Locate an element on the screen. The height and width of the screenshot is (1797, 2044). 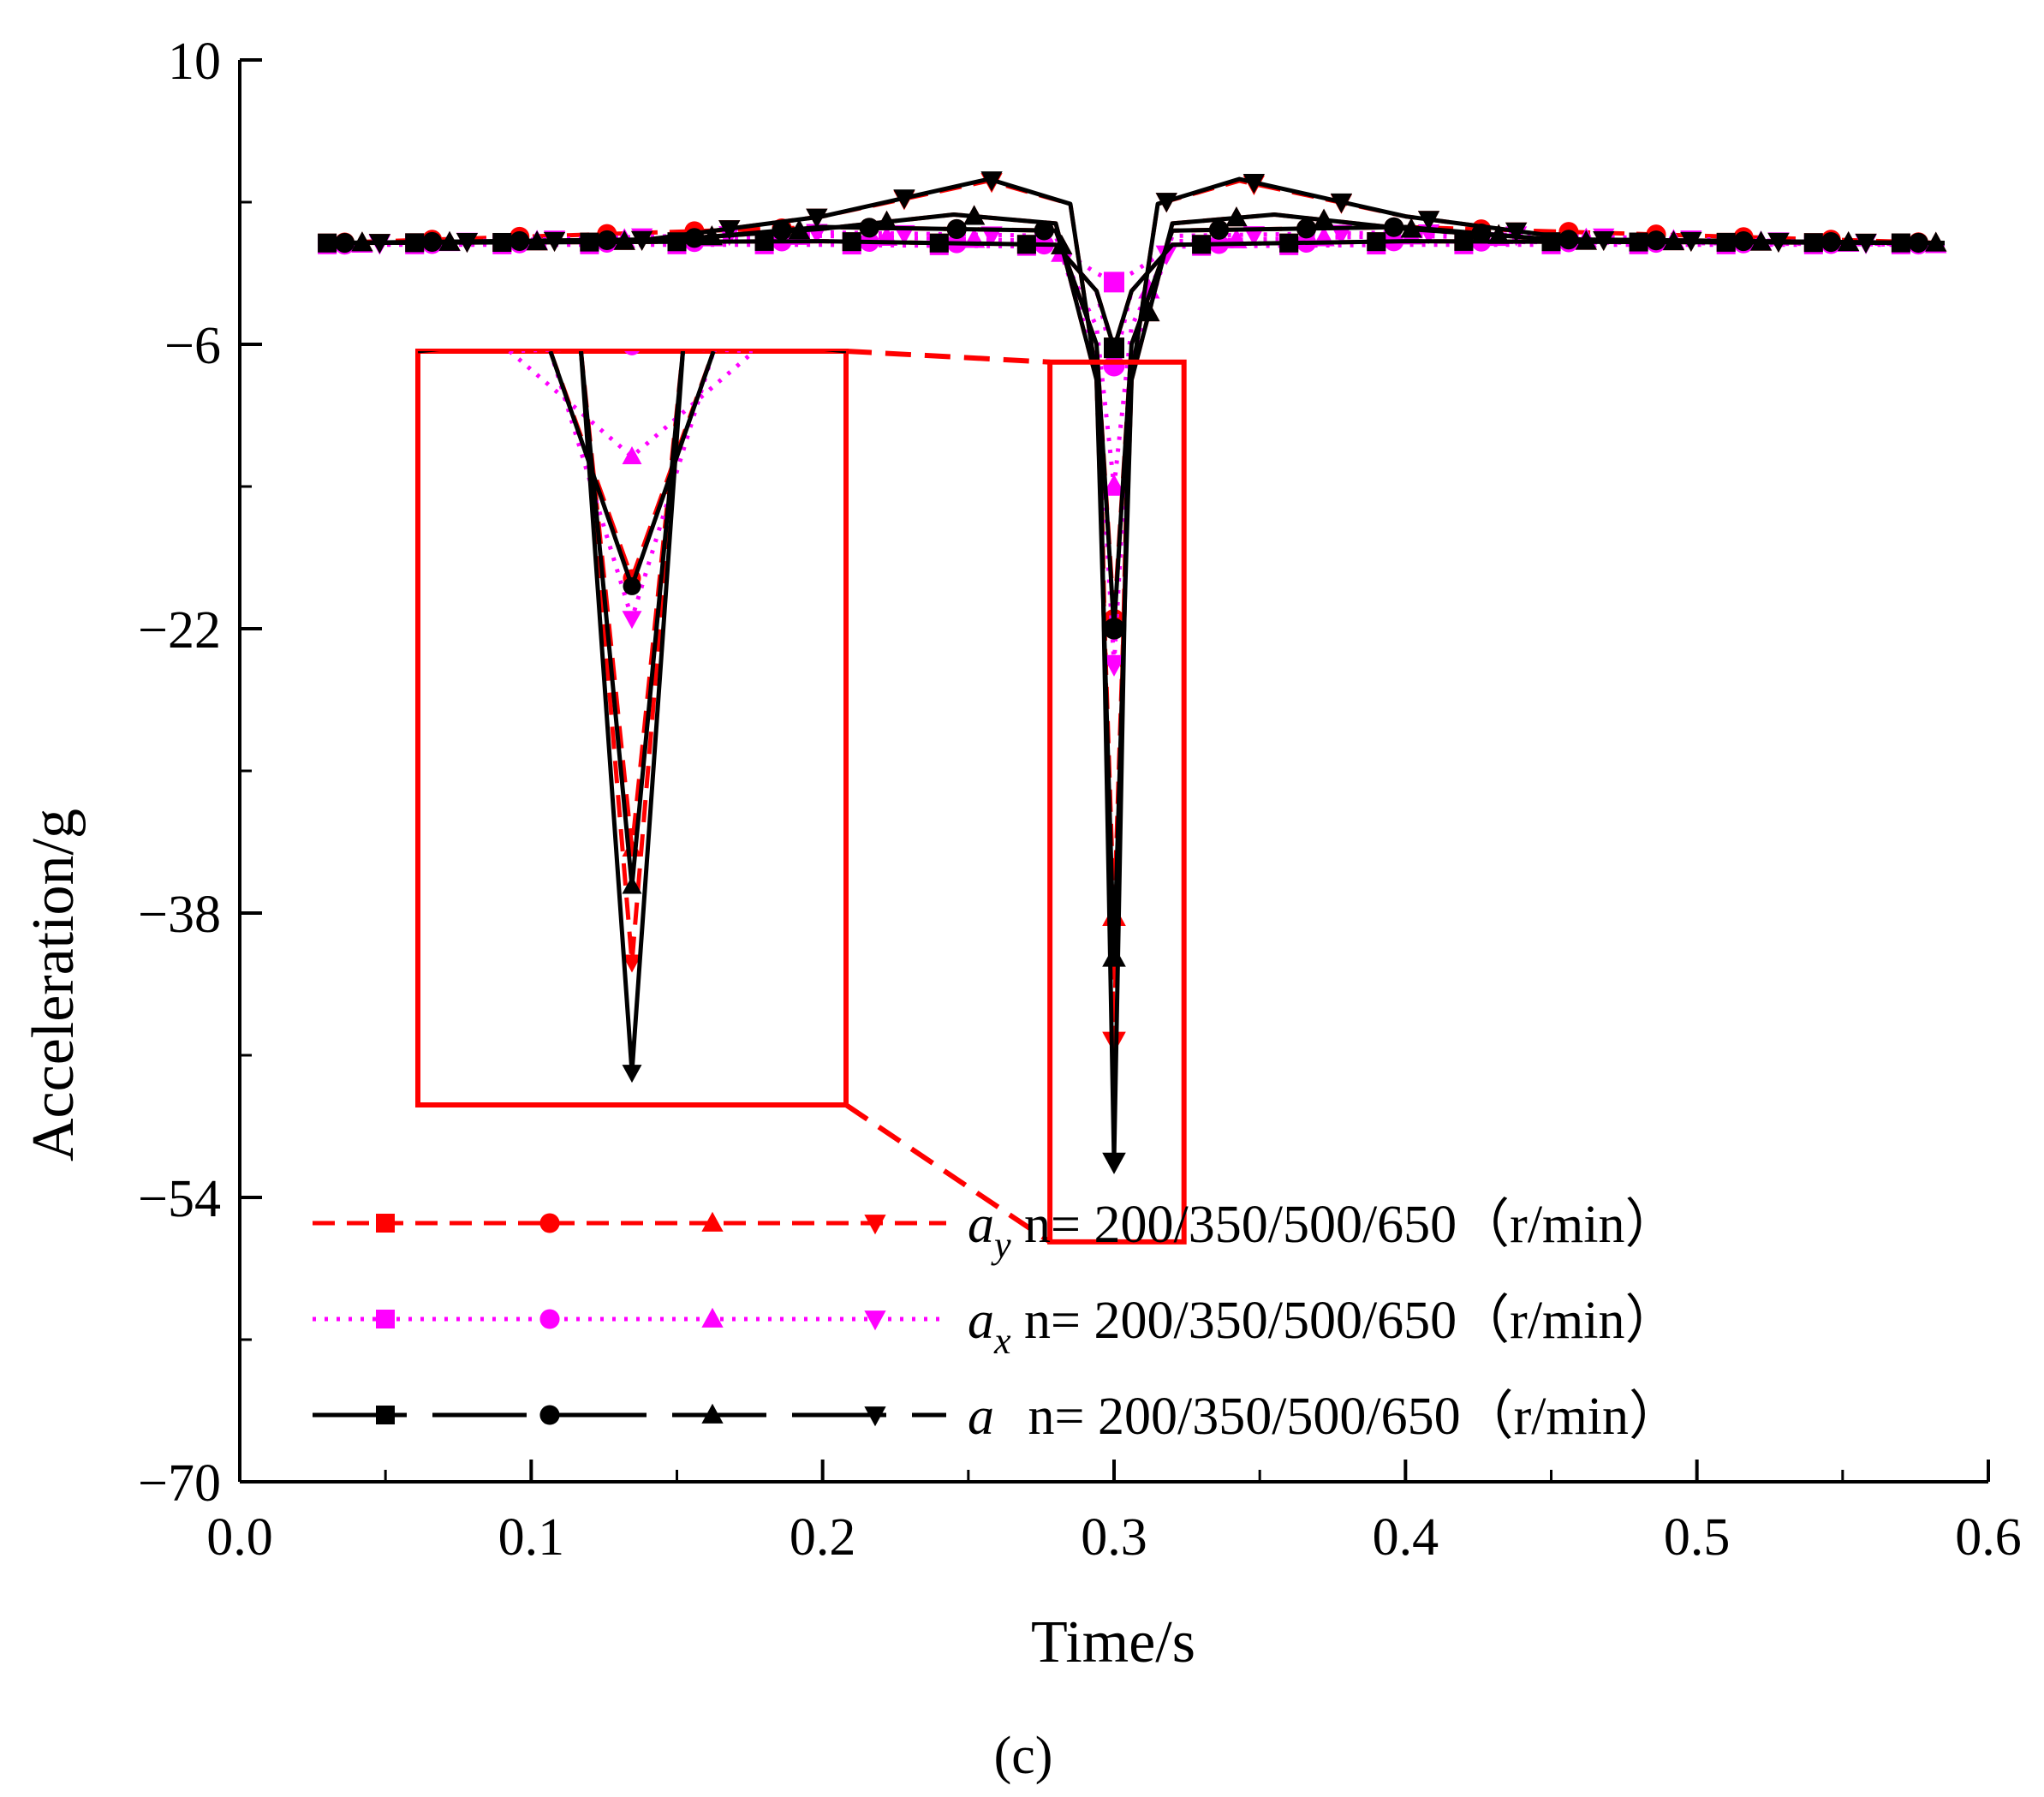
marker-trough-ax-n650 is located at coordinates (1114, 666).